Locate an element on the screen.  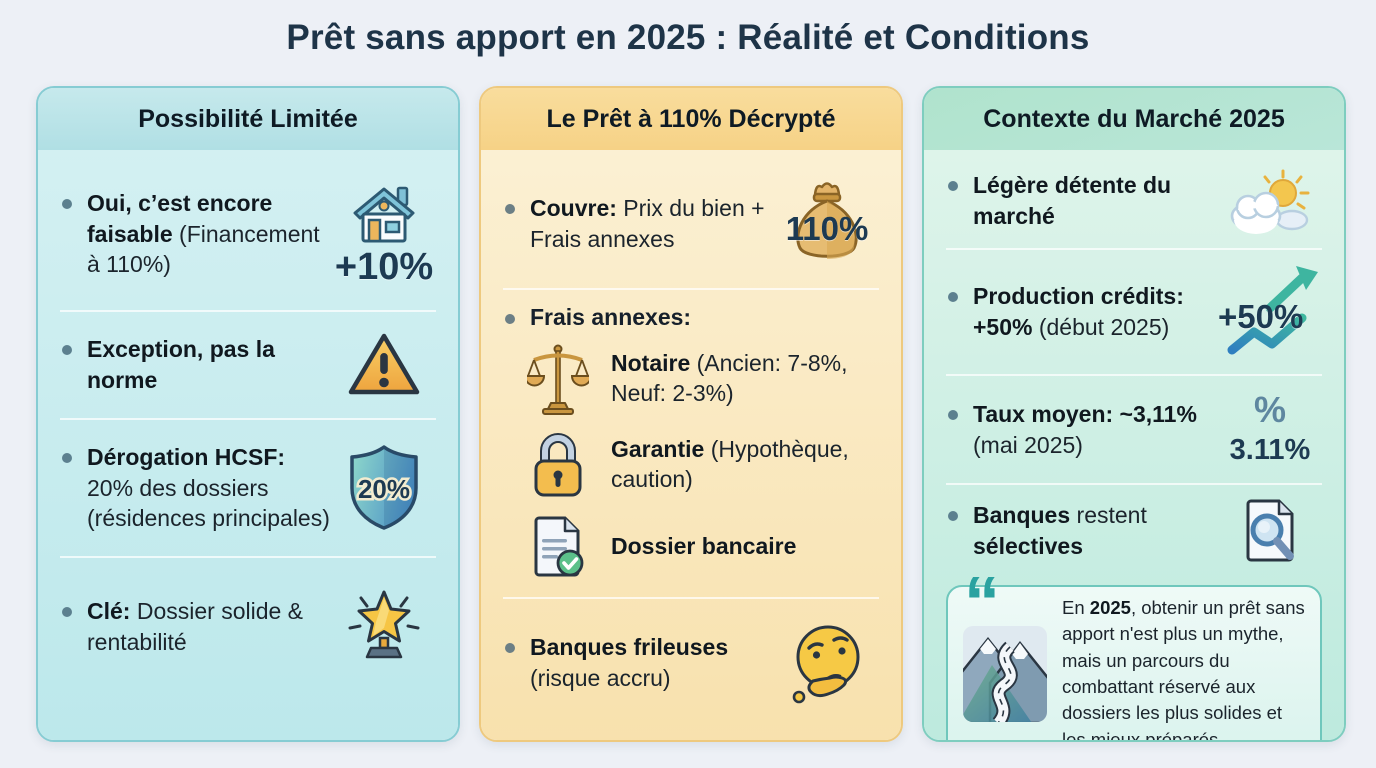
item-text-bold: Banques is located at coordinates (1022, 515).